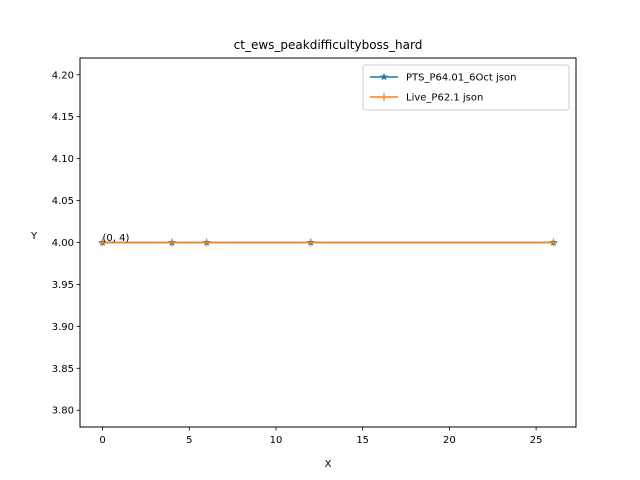 This screenshot has height=480, width=640. Describe the element at coordinates (276, 440) in the screenshot. I see `x-tick-label-2: 10` at that location.